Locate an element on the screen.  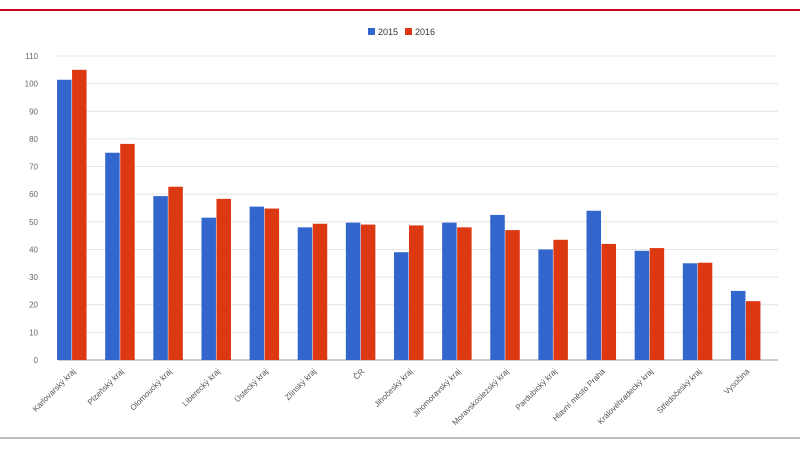
y-tick-label: 0 is located at coordinates (36, 360).